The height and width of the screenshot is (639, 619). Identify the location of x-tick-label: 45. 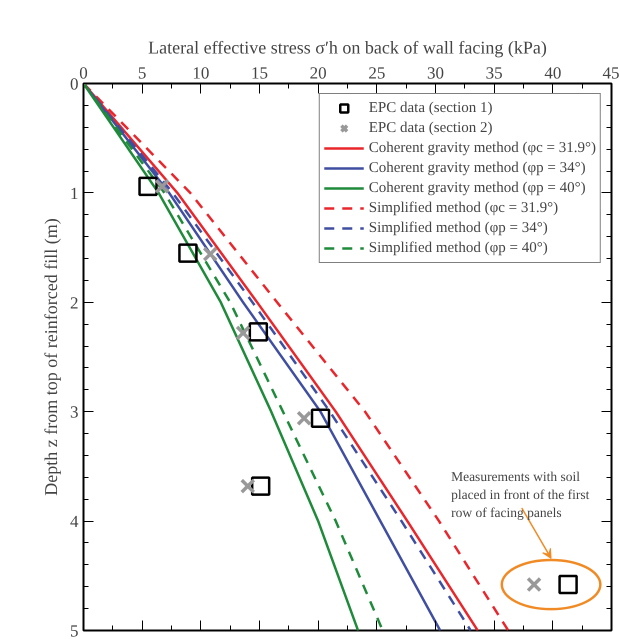
(610, 73).